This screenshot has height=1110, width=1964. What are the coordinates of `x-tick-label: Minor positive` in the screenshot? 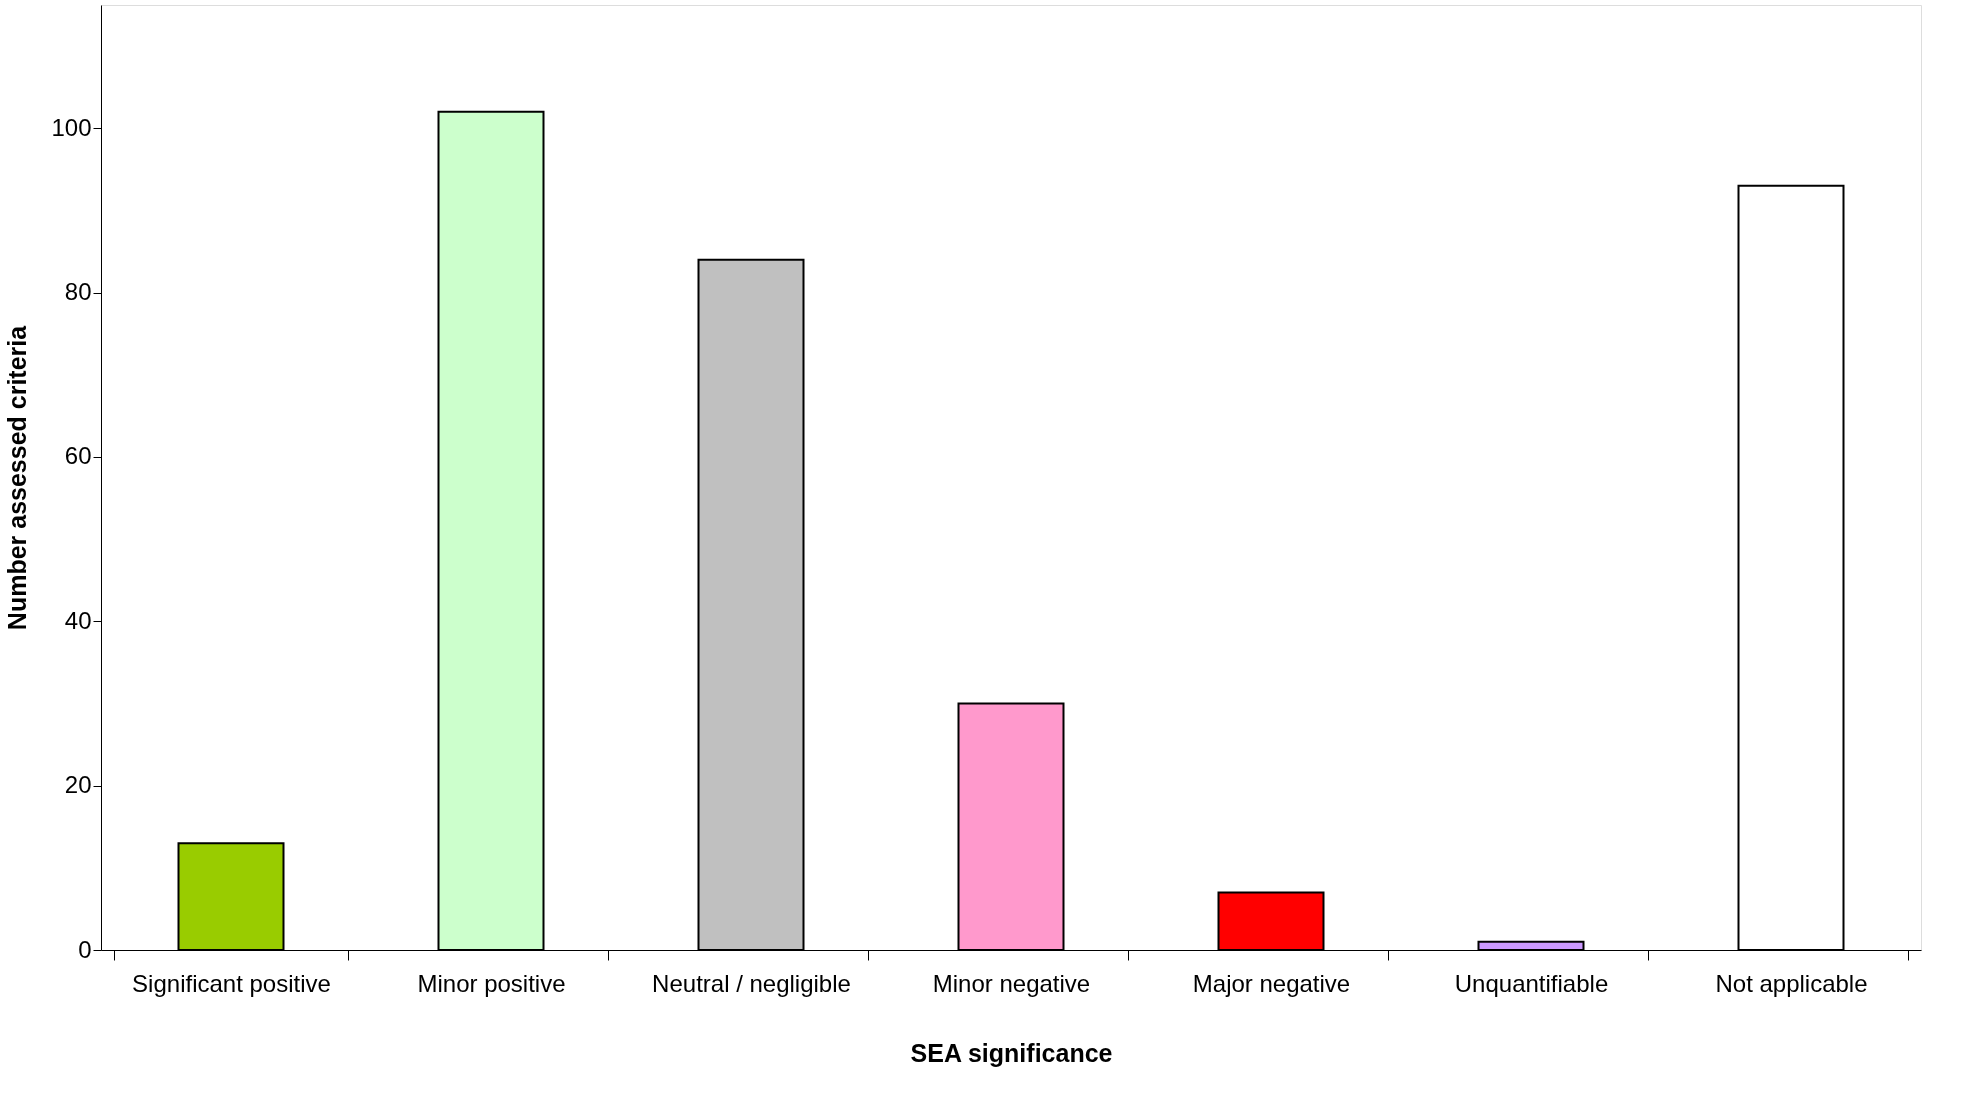 It's located at (491, 983).